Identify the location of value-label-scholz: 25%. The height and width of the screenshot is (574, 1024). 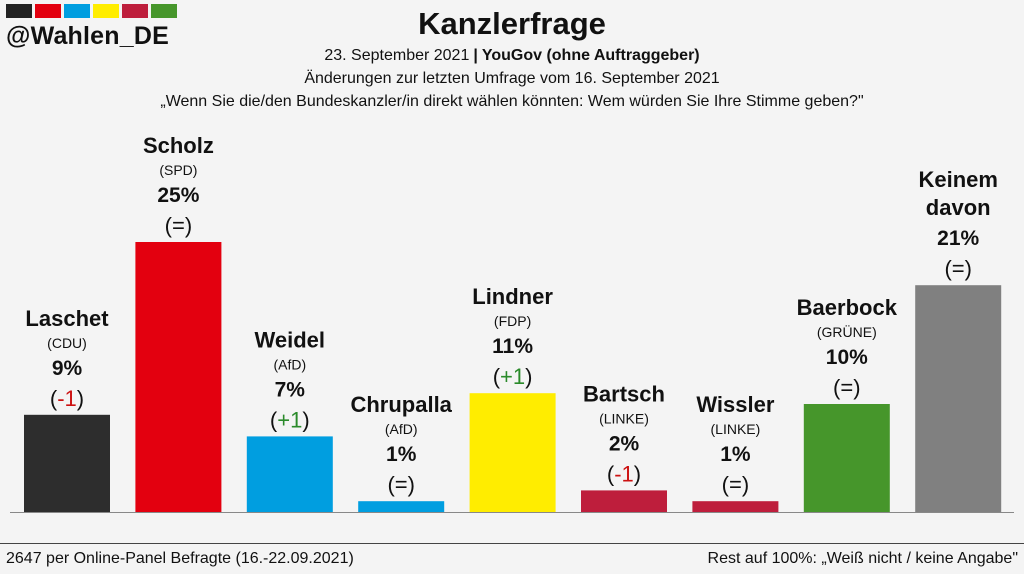
(178, 195).